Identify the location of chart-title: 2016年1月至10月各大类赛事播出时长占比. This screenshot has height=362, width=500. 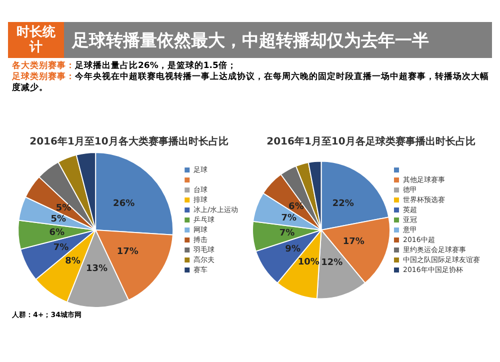
(129, 142).